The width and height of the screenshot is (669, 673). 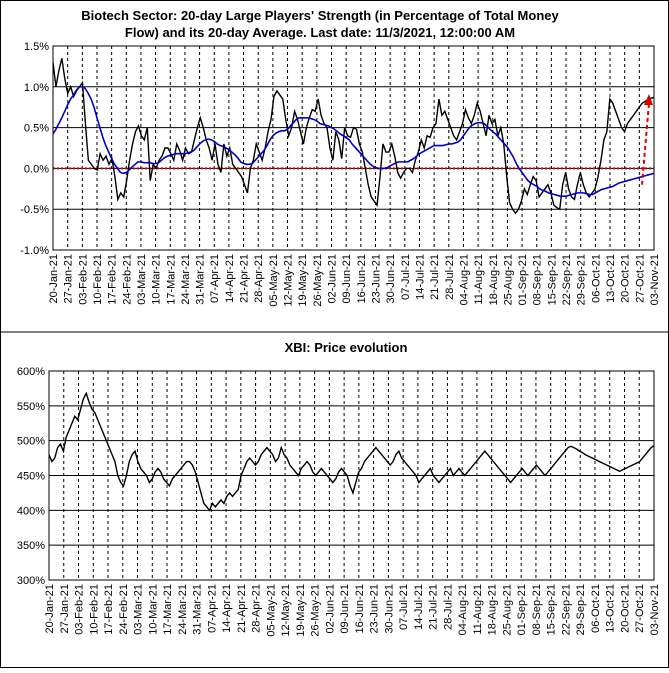 I want to click on top-x-tick-label: 09-Jun-21, so click(x=347, y=279).